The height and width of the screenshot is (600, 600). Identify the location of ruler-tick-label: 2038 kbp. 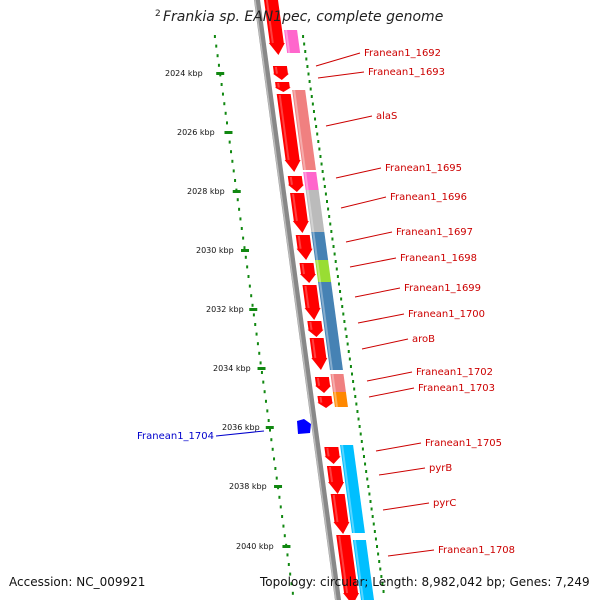
(248, 486).